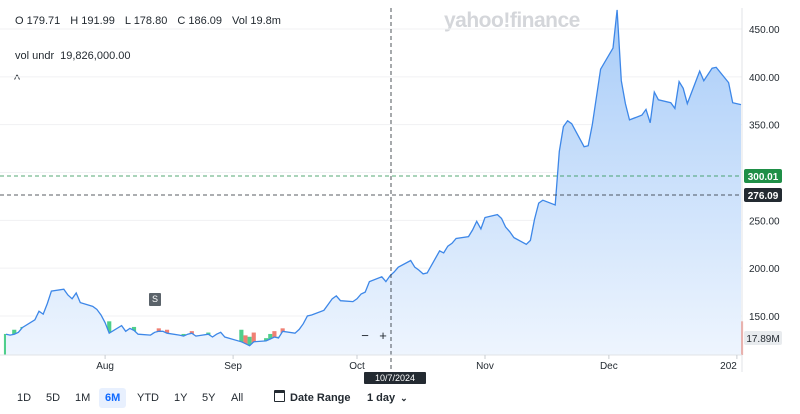 This screenshot has width=800, height=414. I want to click on x-tick-label: Sep, so click(233, 366).